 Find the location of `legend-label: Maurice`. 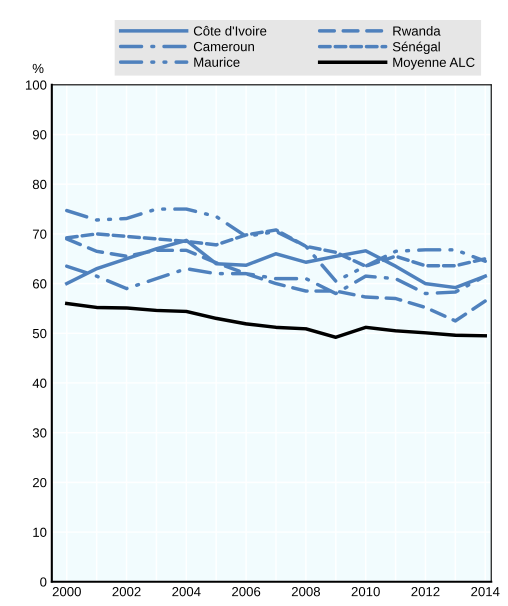

legend-label: Maurice is located at coordinates (217, 62).